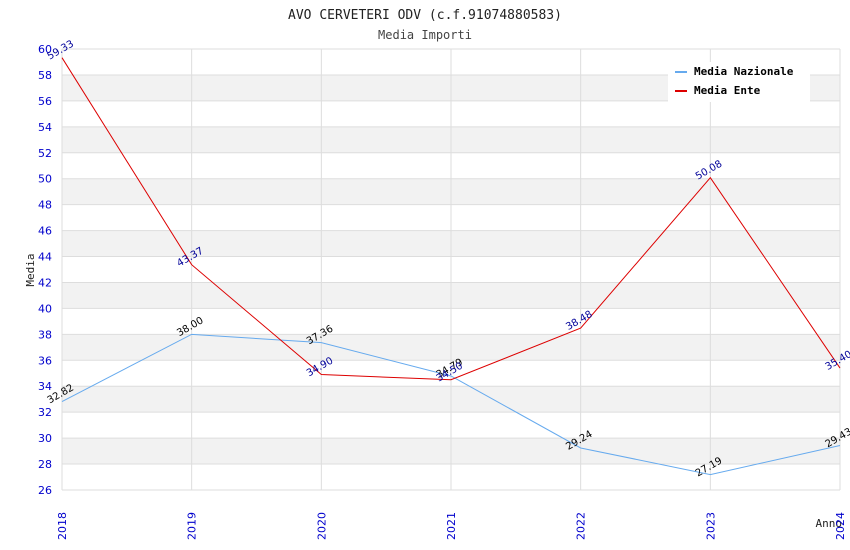 Image resolution: width=850 pixels, height=550 pixels. What do you see at coordinates (727, 90) in the screenshot?
I see `legend-label-media-ente: Media Ente` at bounding box center [727, 90].